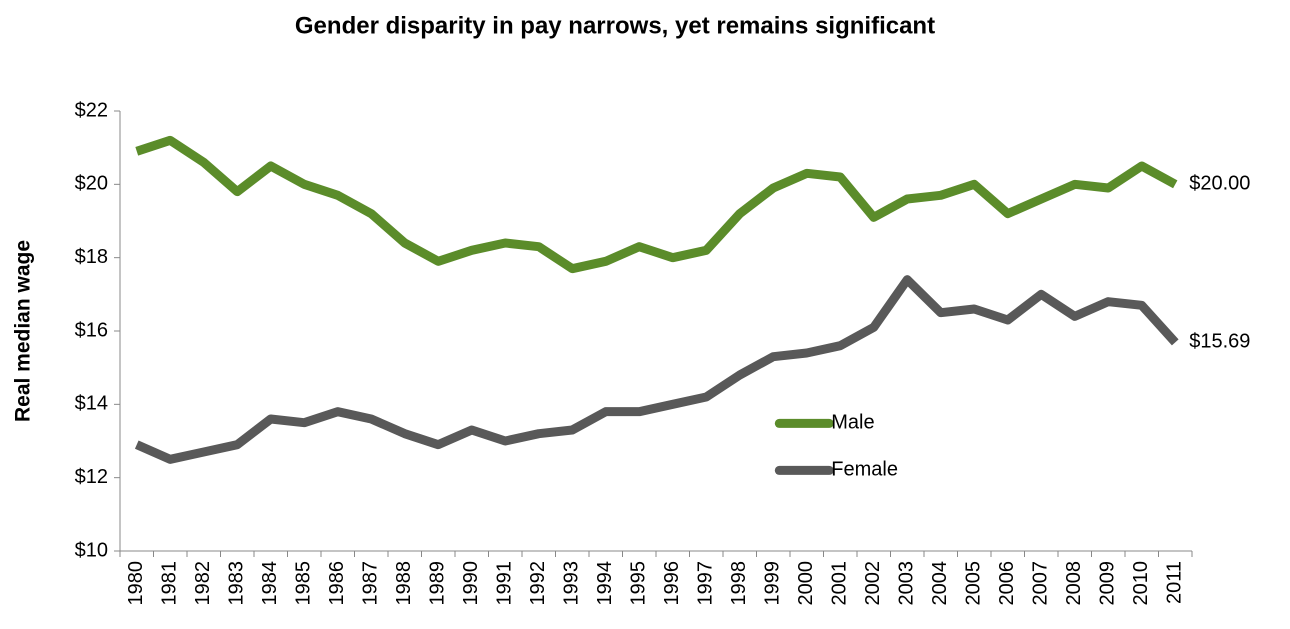 The height and width of the screenshot is (629, 1290). Describe the element at coordinates (337, 583) in the screenshot. I see `x-tick-label: 1986` at that location.